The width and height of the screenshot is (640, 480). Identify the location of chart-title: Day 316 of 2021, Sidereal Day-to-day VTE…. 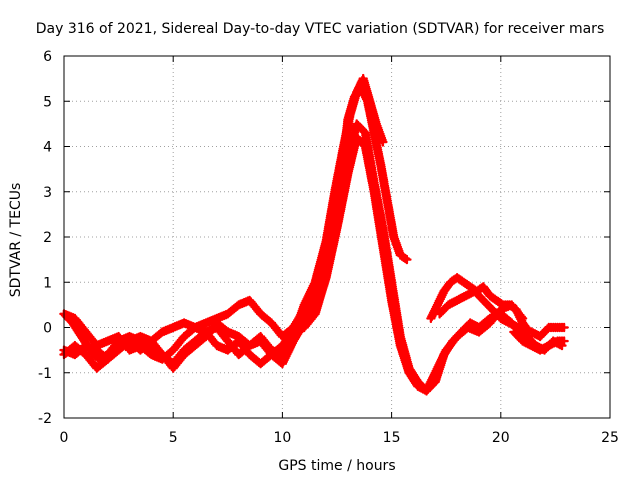
(320, 29).